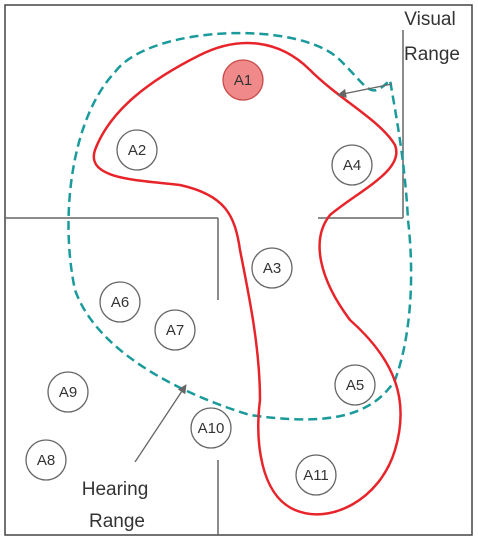 This screenshot has width=478, height=542. I want to click on agent-label: A1, so click(243, 80).